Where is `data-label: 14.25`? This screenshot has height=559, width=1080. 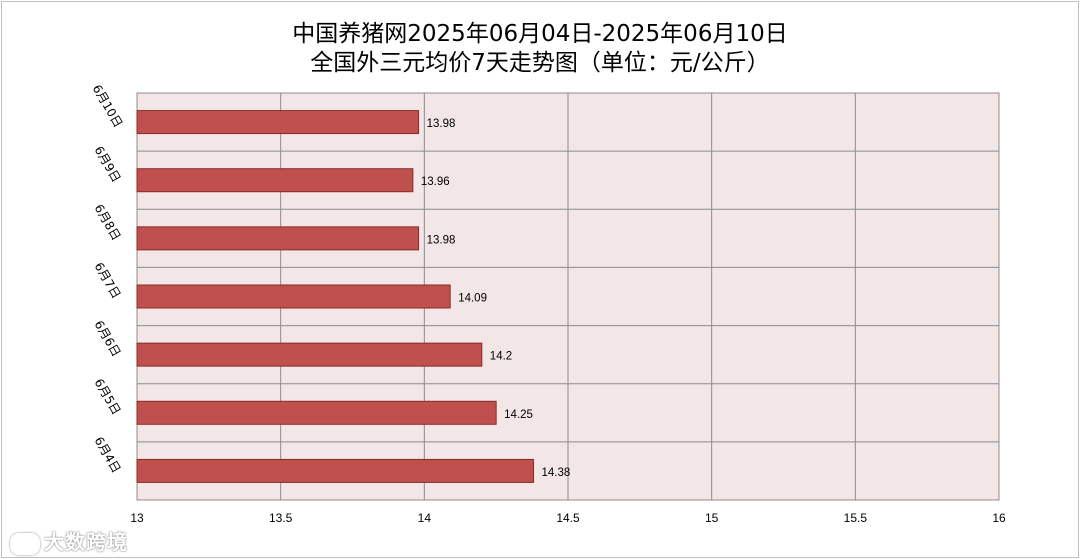
data-label: 14.25 is located at coordinates (518, 415).